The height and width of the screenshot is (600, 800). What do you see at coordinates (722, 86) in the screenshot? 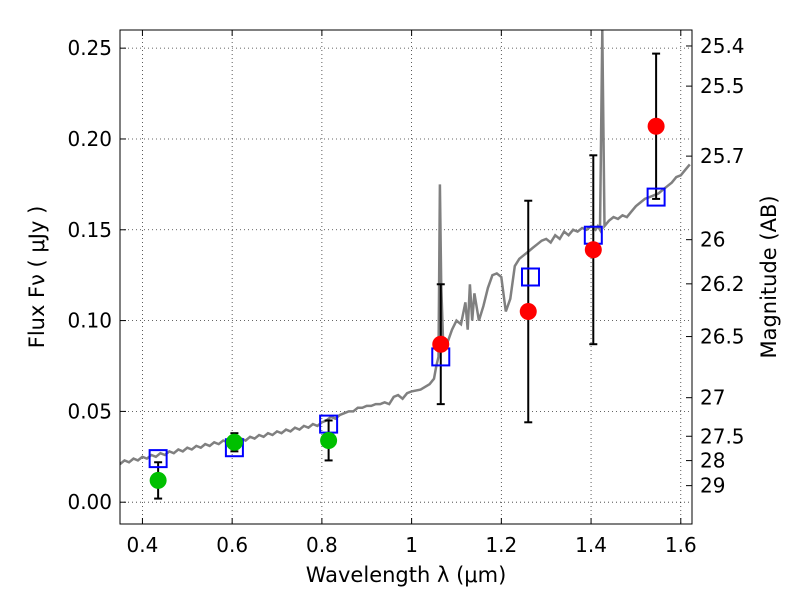
I see `y2-tick-label: 25.5` at bounding box center [722, 86].